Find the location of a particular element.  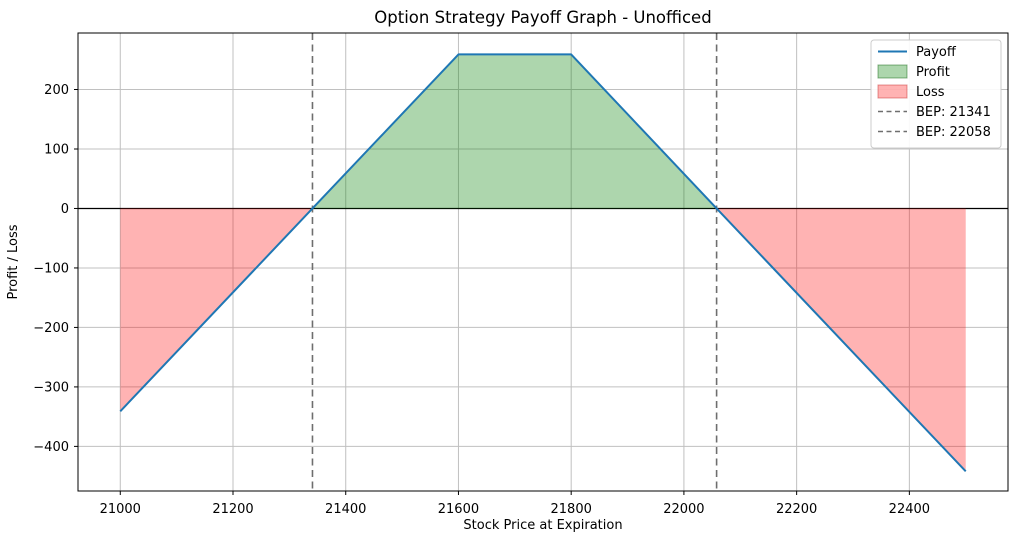

y-tick-label: −100 is located at coordinates (51, 268).